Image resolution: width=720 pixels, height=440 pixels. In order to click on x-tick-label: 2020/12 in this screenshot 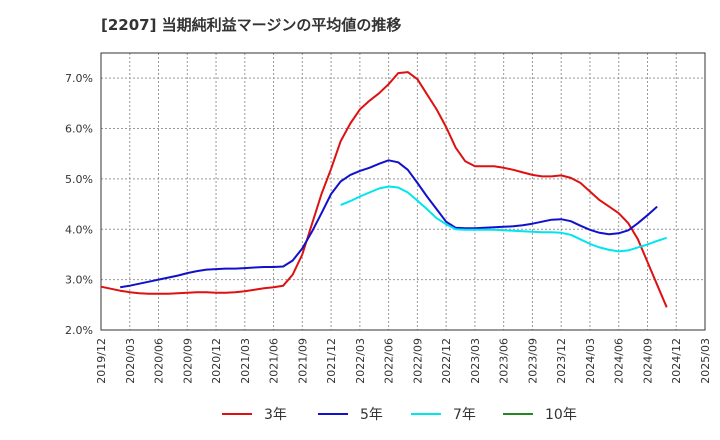, I will do `click(216, 361)`.